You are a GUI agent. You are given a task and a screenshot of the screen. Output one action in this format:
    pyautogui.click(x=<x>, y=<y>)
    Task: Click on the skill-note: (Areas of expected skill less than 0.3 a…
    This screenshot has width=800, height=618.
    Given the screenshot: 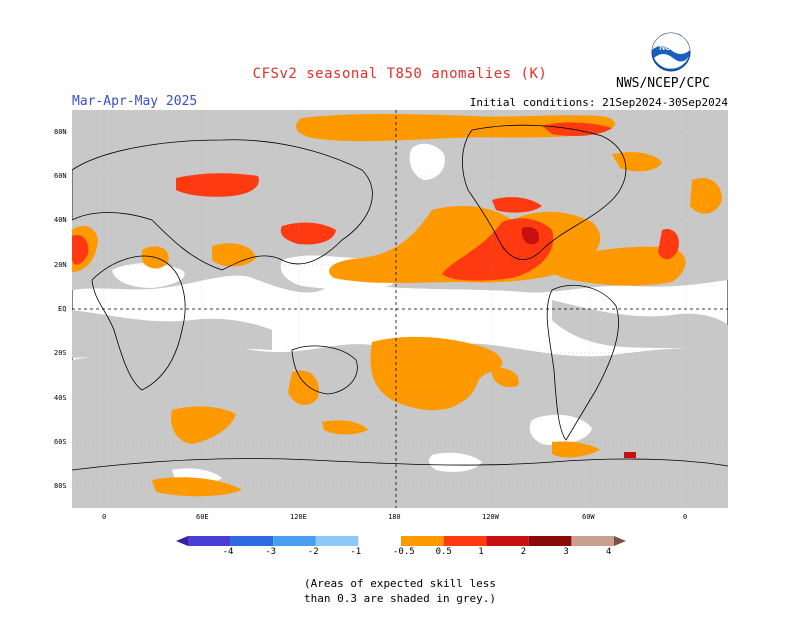 What is the action you would take?
    pyautogui.click(x=400, y=591)
    